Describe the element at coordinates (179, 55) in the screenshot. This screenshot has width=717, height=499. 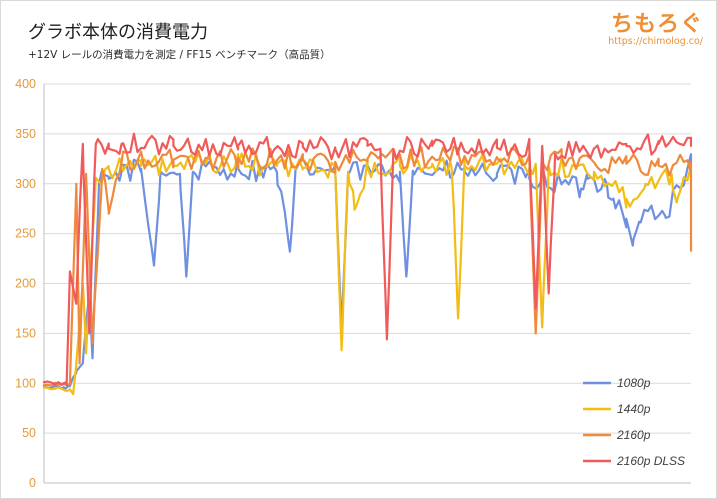
I see `chart-subtitle: +12V レールの消費電力を測定 / FF15 ベンチマーク（高品質）` at that location.